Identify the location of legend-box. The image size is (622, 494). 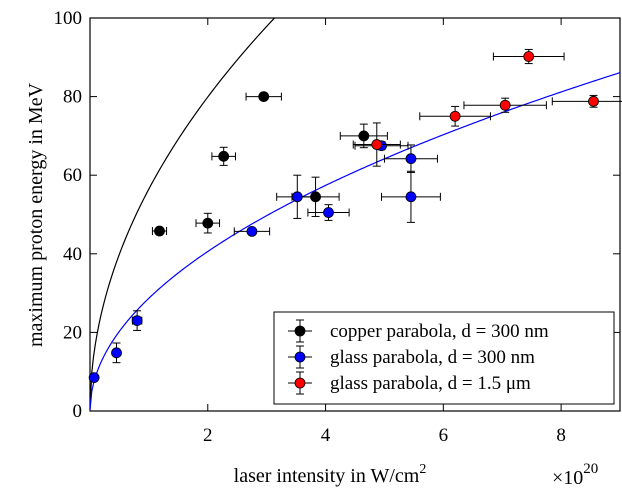
(444, 358).